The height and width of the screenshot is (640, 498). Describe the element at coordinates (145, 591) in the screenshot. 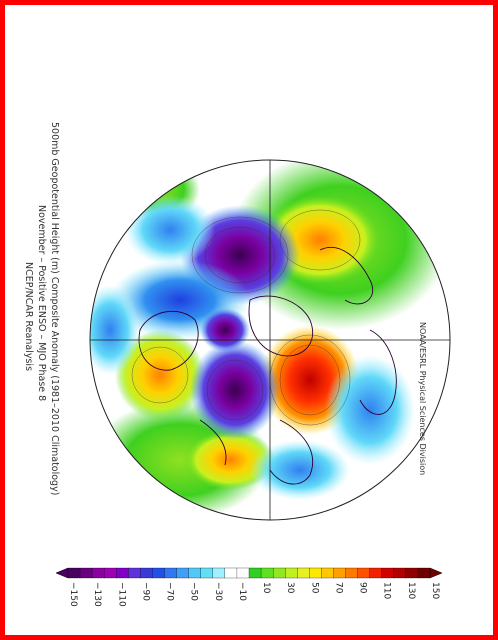

I see `colorbar-tick-label: −90` at that location.